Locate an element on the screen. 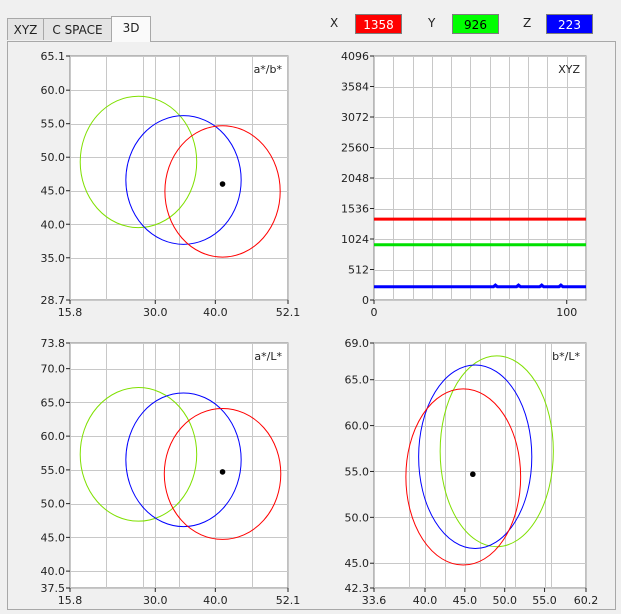  y-tick-label: 1536 is located at coordinates (355, 209).